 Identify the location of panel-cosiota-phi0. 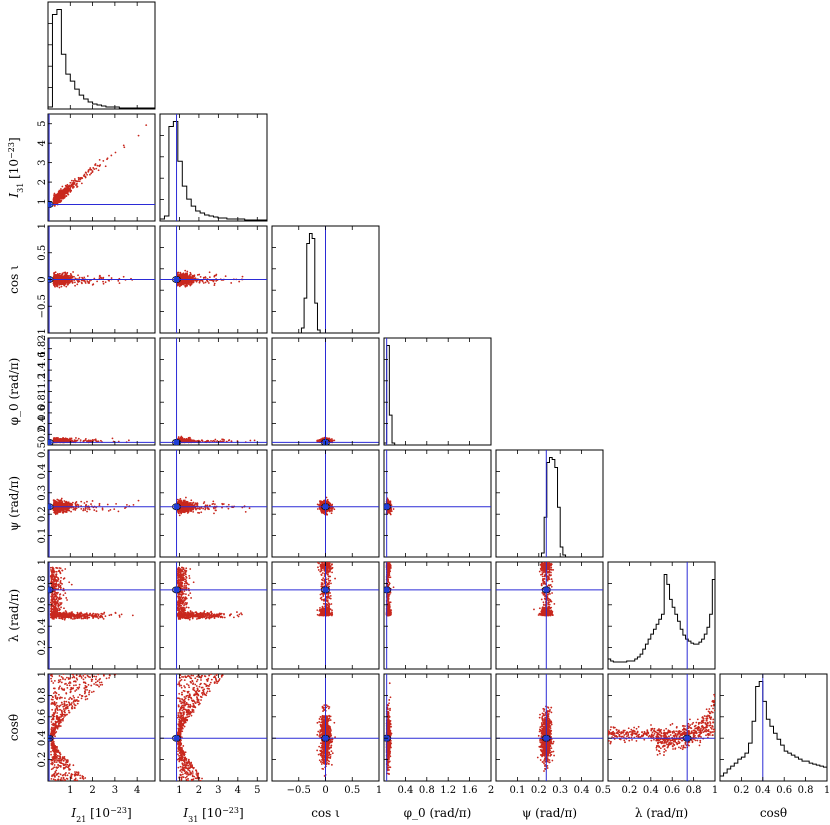
(325, 391).